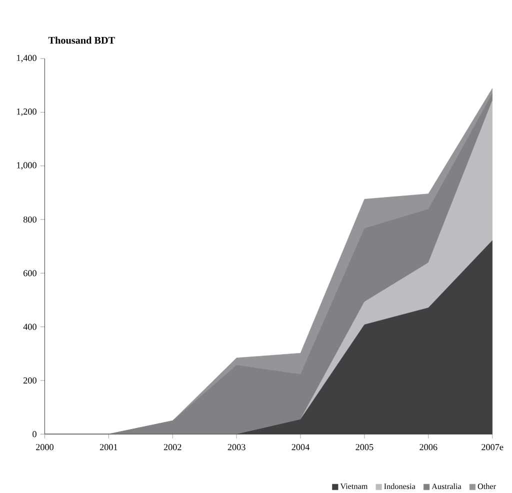 Image resolution: width=512 pixels, height=493 pixels. What do you see at coordinates (429, 447) in the screenshot?
I see `x-tick-label: 2006` at bounding box center [429, 447].